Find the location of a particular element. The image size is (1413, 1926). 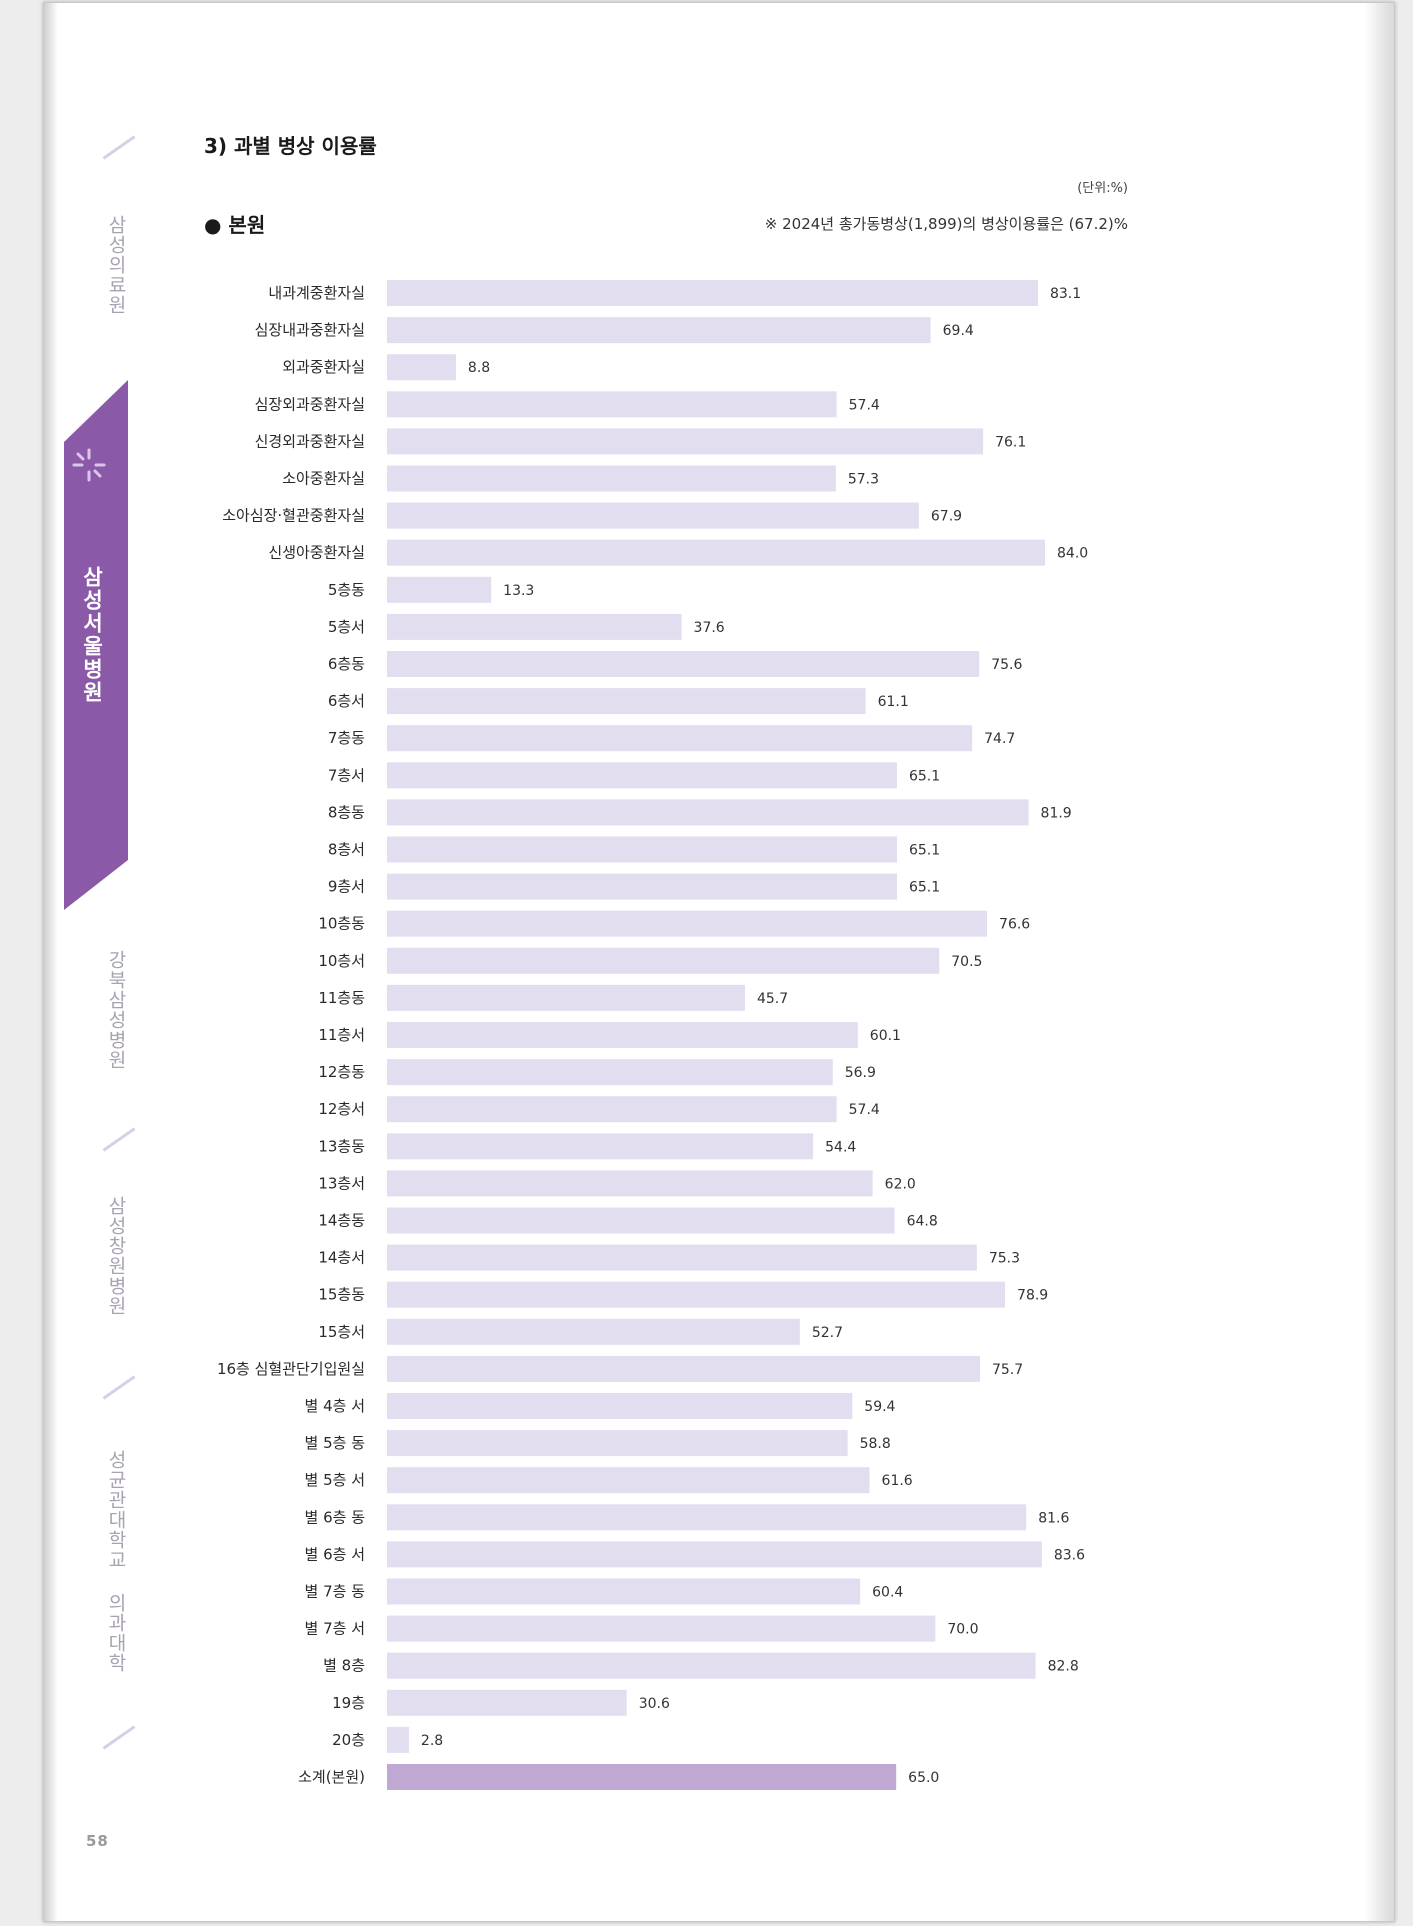

category-label: 내과계중환자실 is located at coordinates (316, 293).